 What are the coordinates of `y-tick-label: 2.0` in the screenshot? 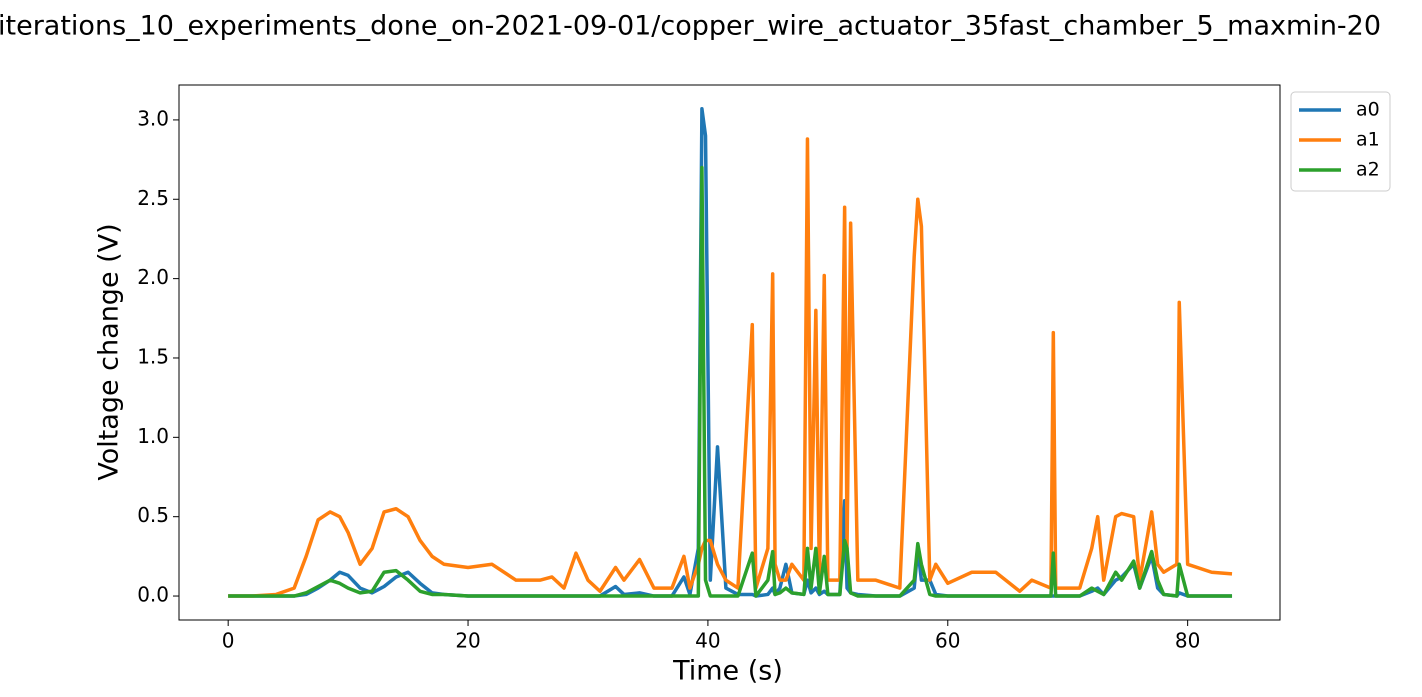 It's located at (153, 277).